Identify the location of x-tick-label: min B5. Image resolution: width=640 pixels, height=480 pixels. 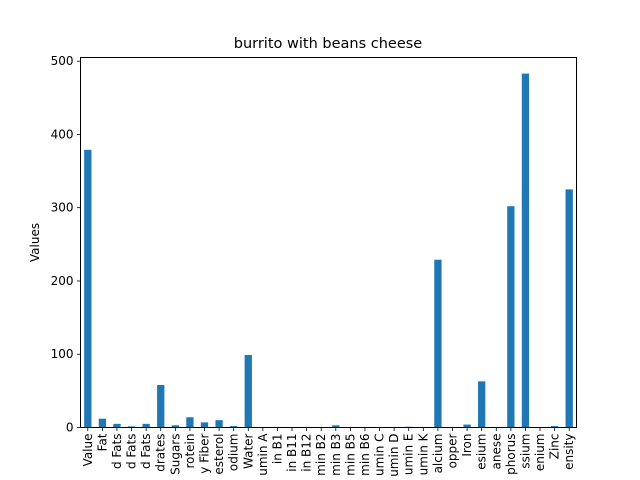
(350, 455).